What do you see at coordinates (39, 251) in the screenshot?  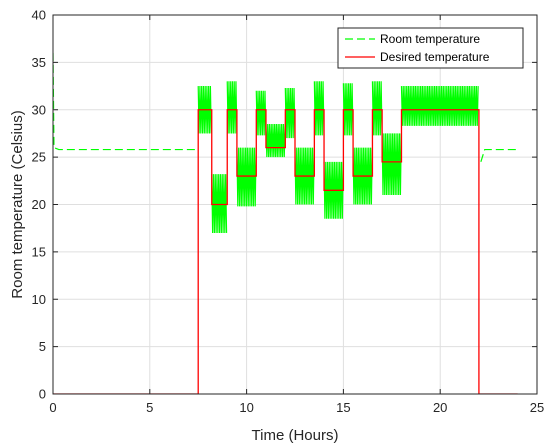 I see `y-tick-label: 15` at bounding box center [39, 251].